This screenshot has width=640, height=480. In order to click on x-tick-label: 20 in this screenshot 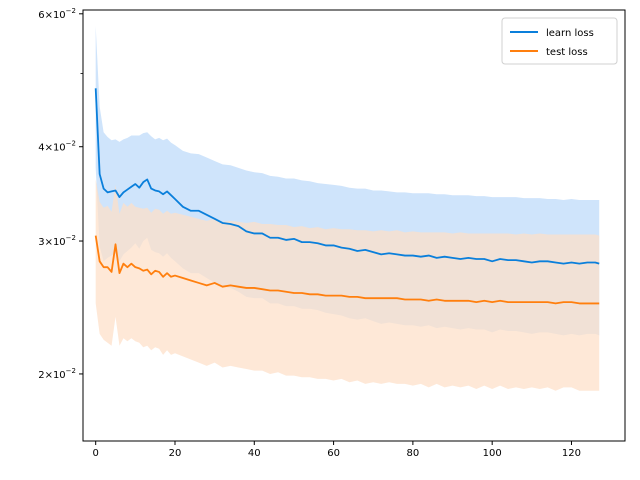, I will do `click(175, 453)`.